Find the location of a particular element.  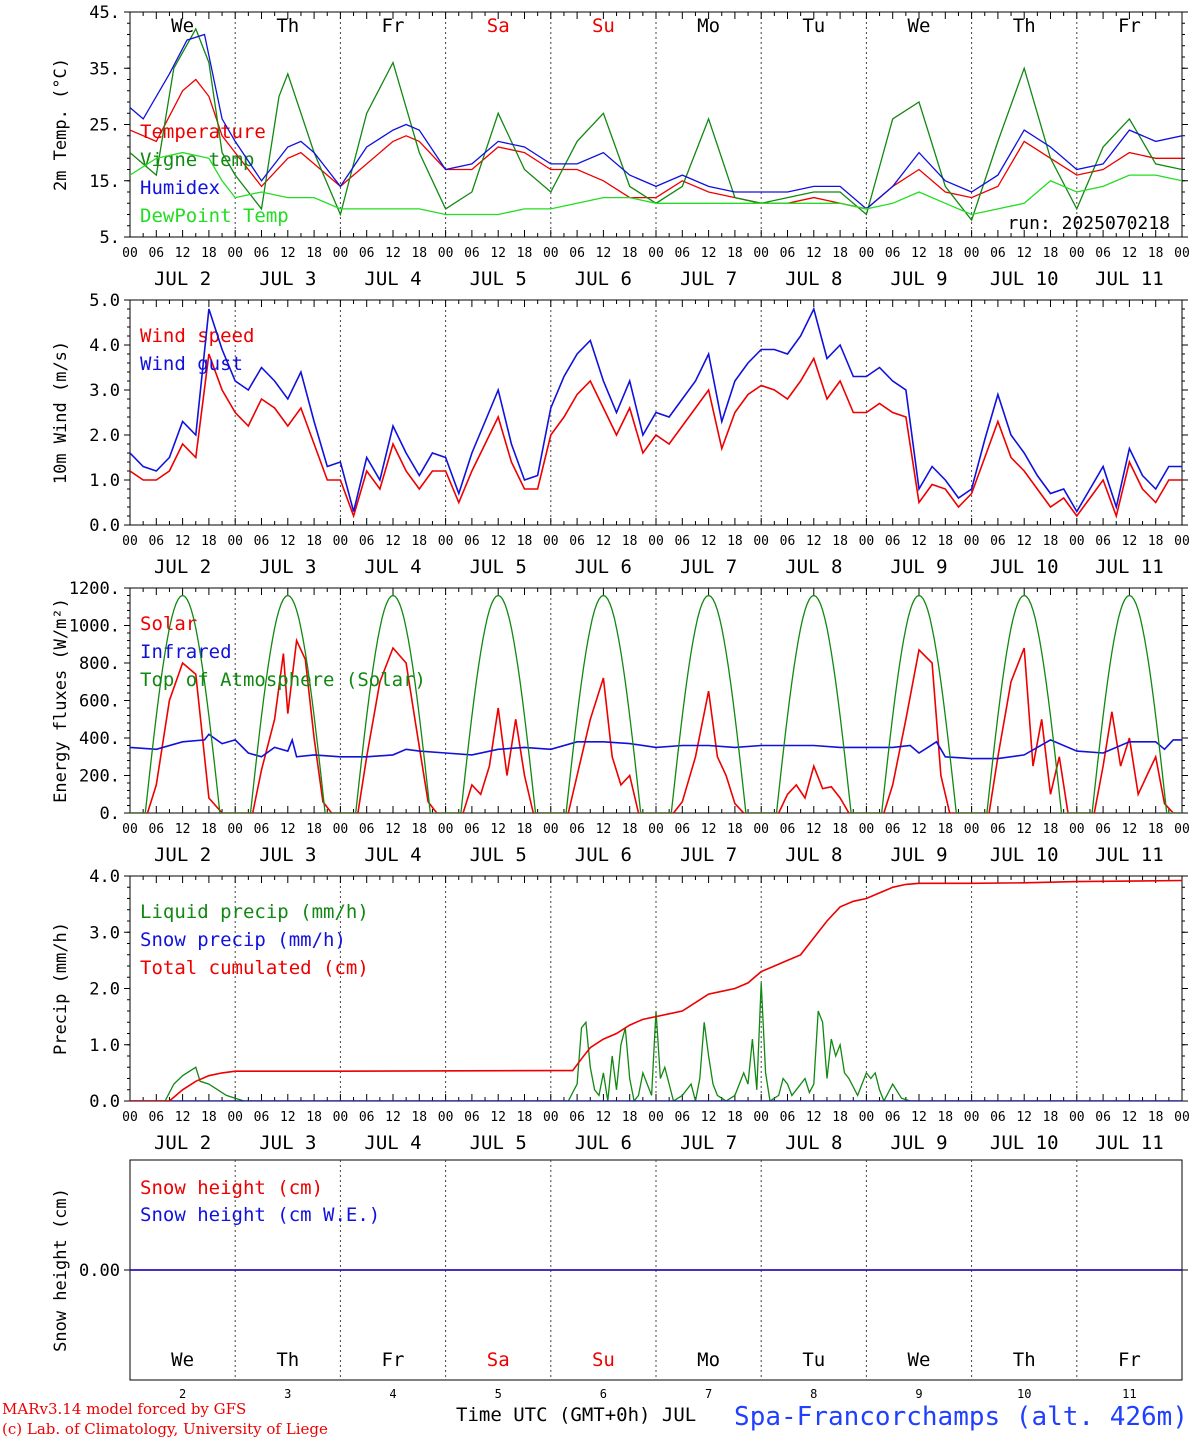

legend-entry: Wind speed is located at coordinates (197, 336).